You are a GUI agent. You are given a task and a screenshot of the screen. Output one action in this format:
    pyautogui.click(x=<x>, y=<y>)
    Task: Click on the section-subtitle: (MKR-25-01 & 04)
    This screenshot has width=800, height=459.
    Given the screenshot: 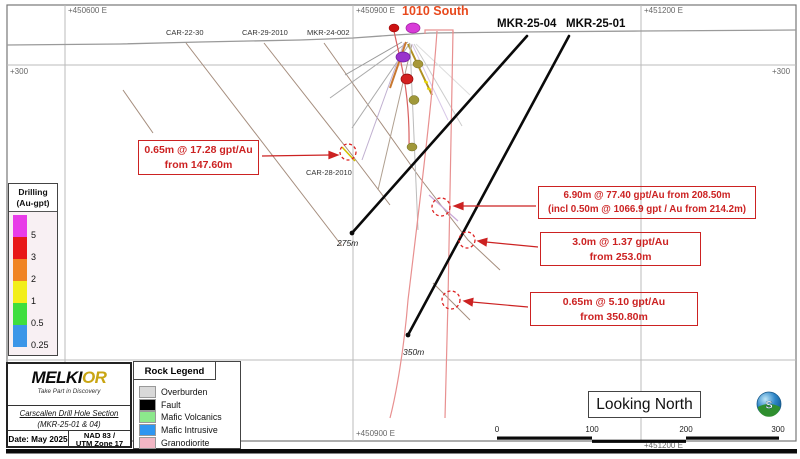 What is the action you would take?
    pyautogui.click(x=69, y=424)
    